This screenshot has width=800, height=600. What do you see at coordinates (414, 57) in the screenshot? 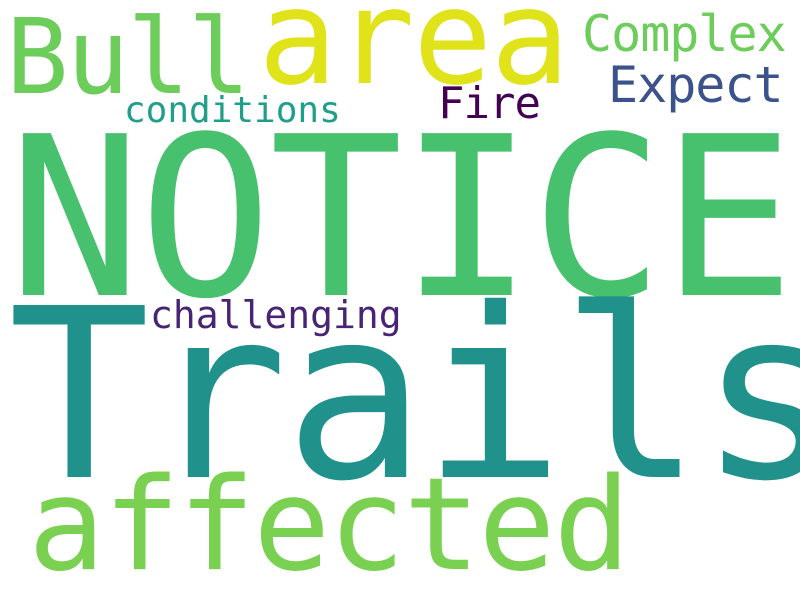
I see `word-area: area` at bounding box center [414, 57].